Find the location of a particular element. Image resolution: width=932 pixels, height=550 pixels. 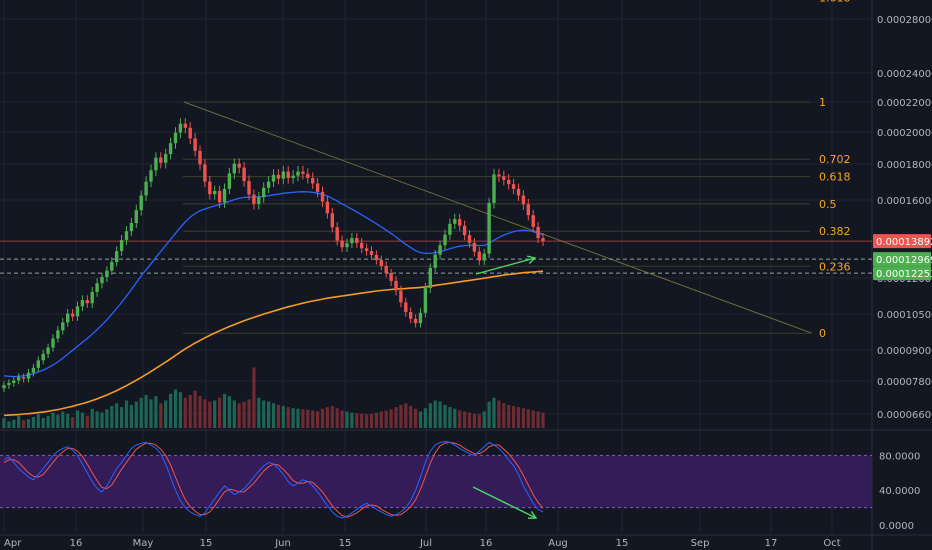

volume-bars is located at coordinates (273, 397).